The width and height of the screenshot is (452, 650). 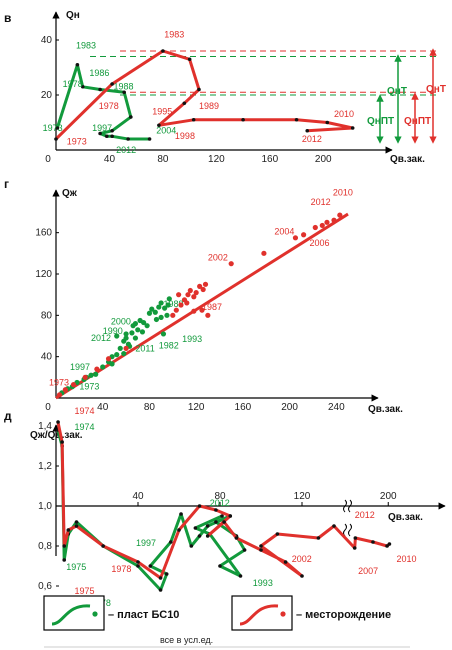 What do you see at coordinates (84, 591) in the screenshot?
I see `year-label-red: 1975` at bounding box center [84, 591].